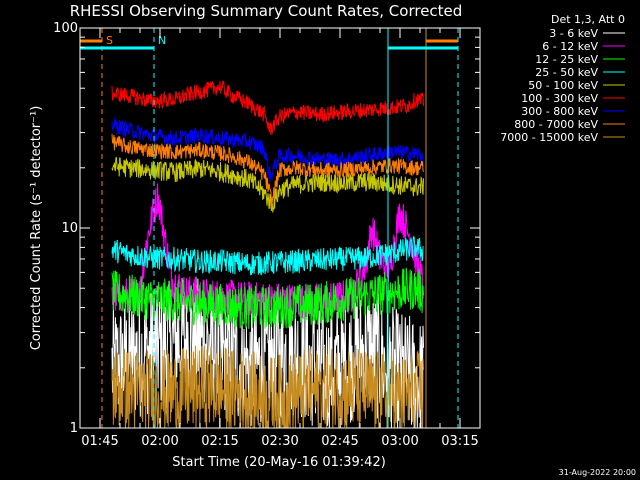 The image size is (640, 480). Describe the element at coordinates (109, 40) in the screenshot. I see `marker-label-0: S` at that location.